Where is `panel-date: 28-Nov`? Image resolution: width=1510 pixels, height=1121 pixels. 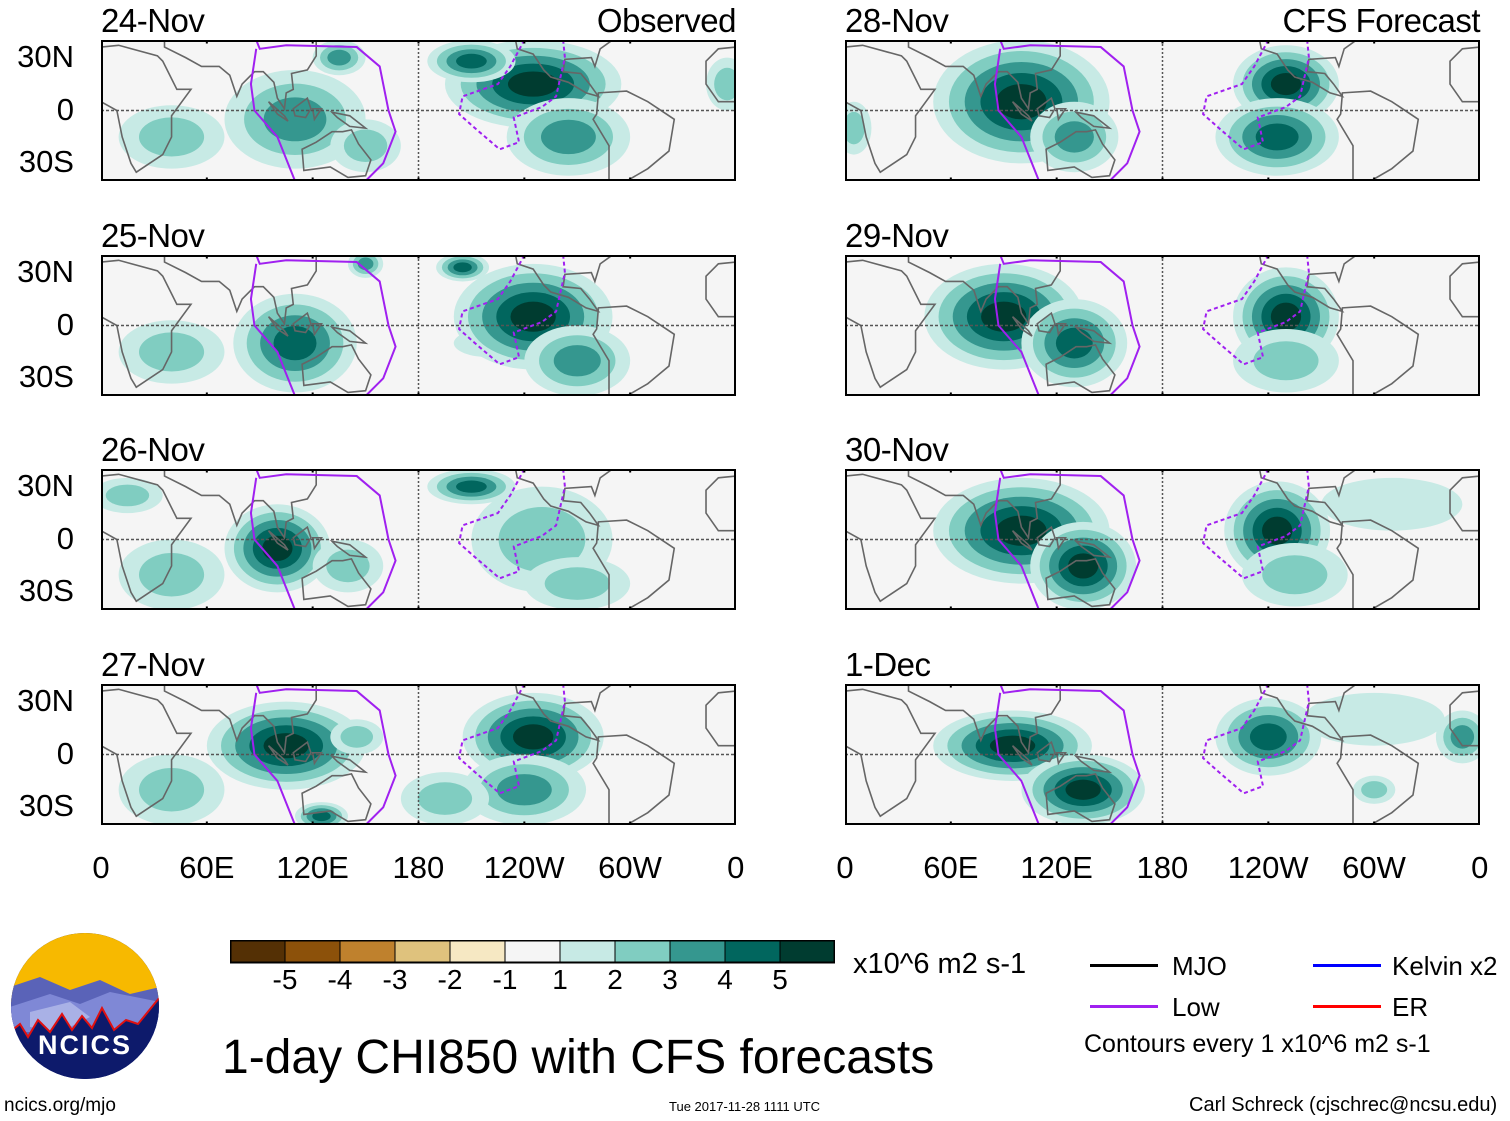 panel-date: 28-Nov is located at coordinates (897, 20).